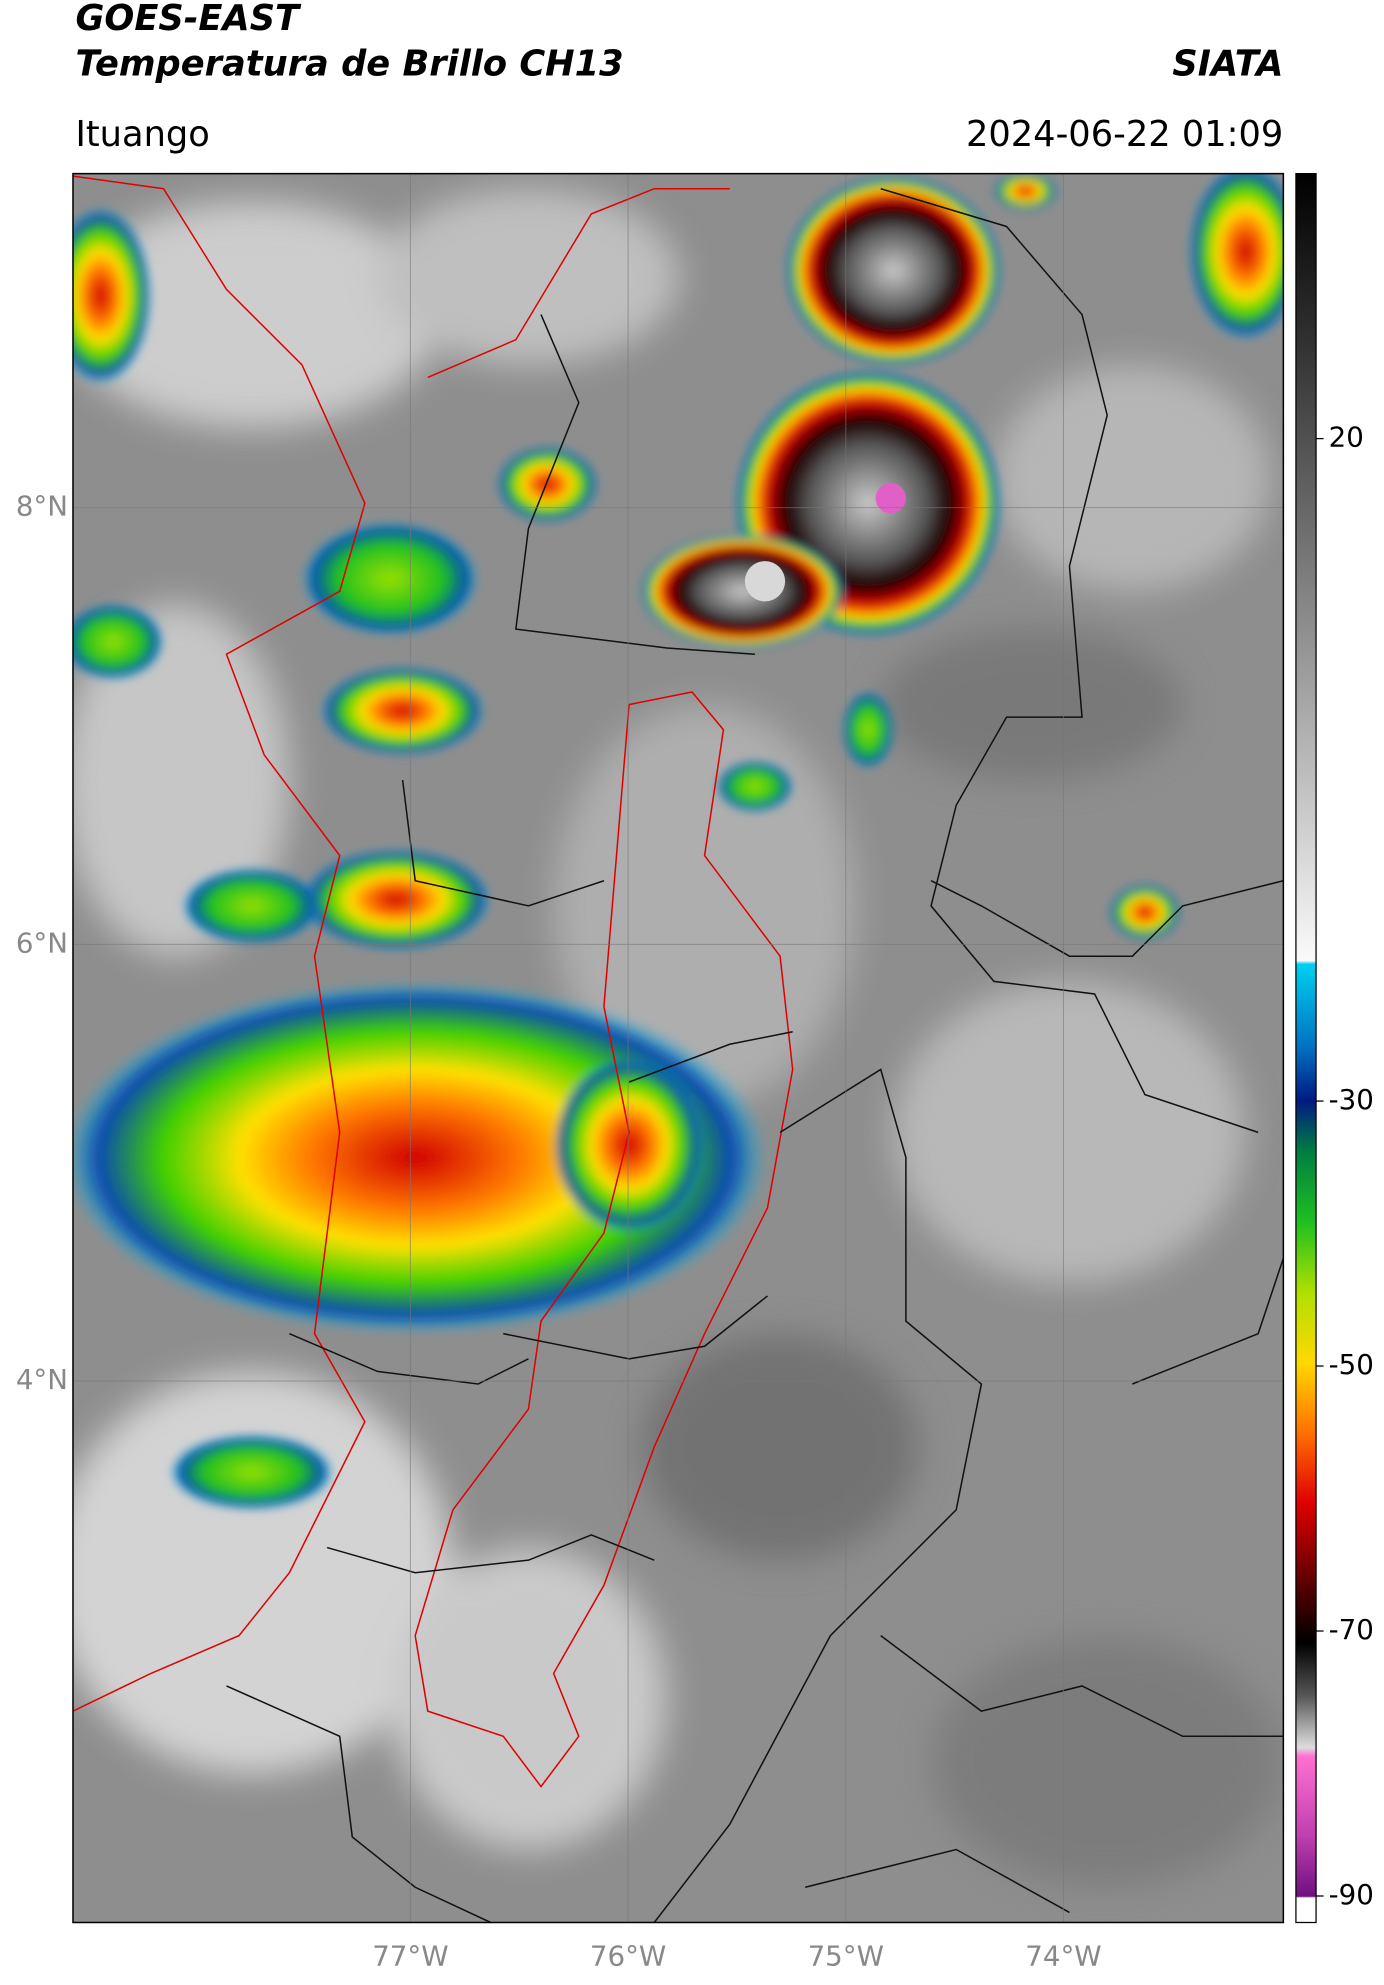  I want to click on title: GOES-EAST, so click(188, 19).